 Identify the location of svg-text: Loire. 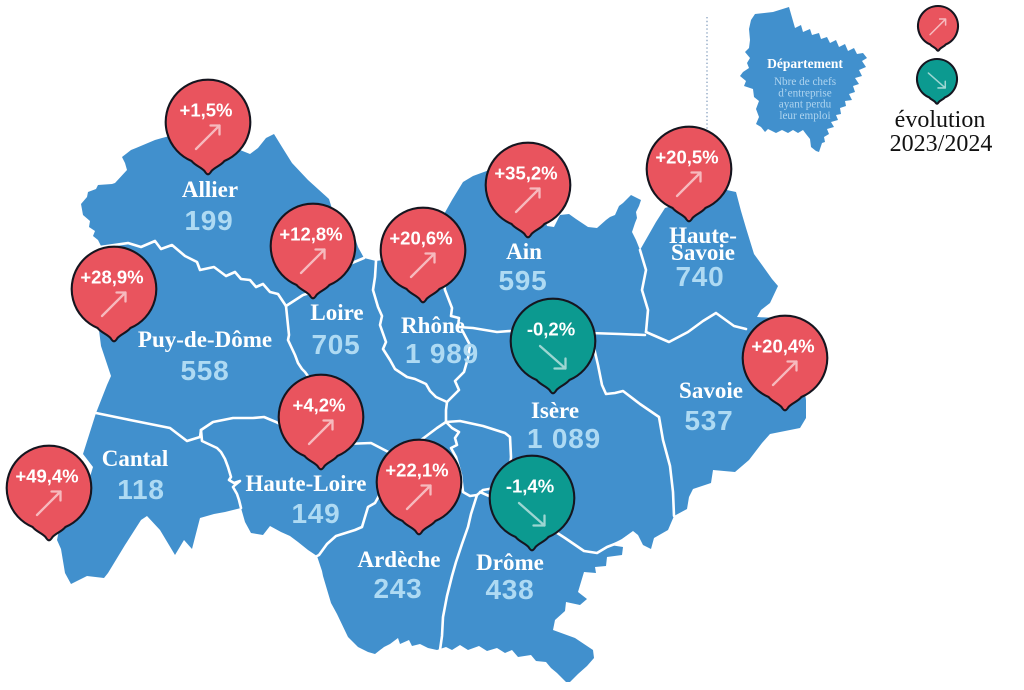
(336, 312).